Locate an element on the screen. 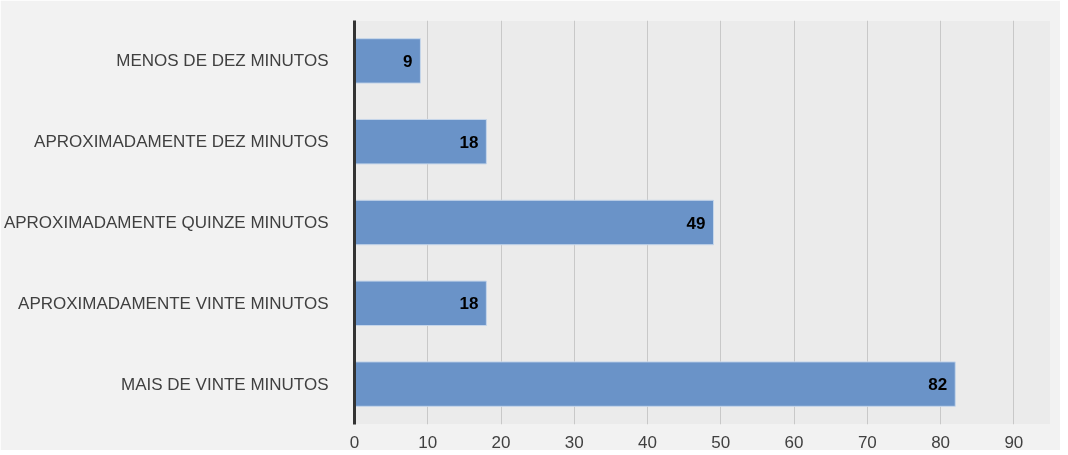 The width and height of the screenshot is (1068, 455). x-tick-label: 10 is located at coordinates (428, 442).